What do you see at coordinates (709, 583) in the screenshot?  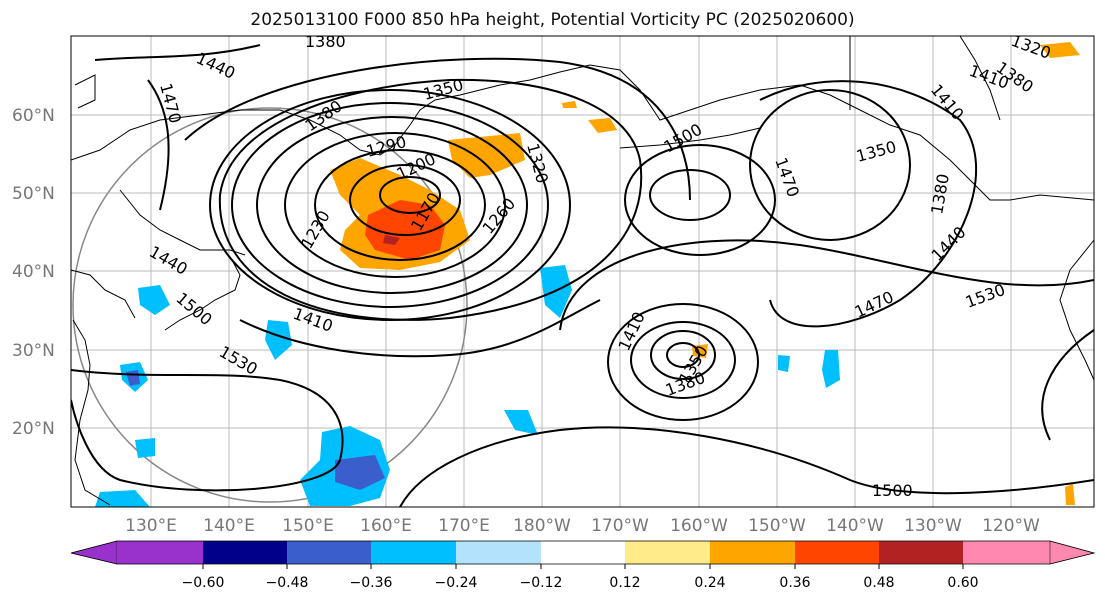 I see `colorbar-tick-label: 0.24` at bounding box center [709, 583].